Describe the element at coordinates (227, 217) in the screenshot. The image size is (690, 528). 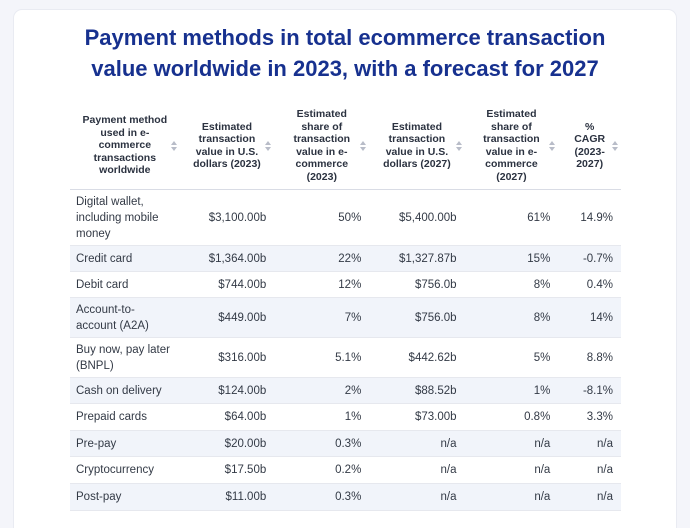
I see `value-cell: $3,100.00b` at that location.